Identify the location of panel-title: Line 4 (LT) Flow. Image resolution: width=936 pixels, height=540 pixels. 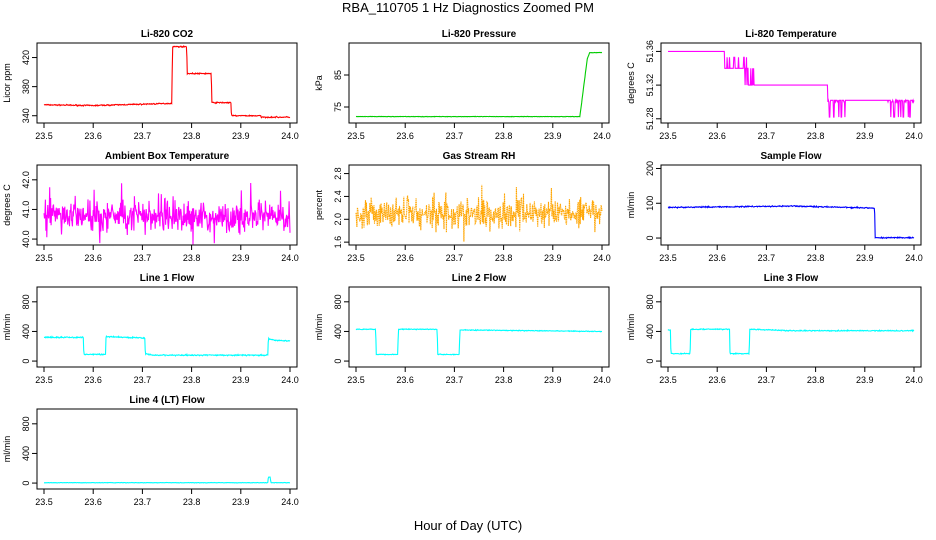
(167, 400).